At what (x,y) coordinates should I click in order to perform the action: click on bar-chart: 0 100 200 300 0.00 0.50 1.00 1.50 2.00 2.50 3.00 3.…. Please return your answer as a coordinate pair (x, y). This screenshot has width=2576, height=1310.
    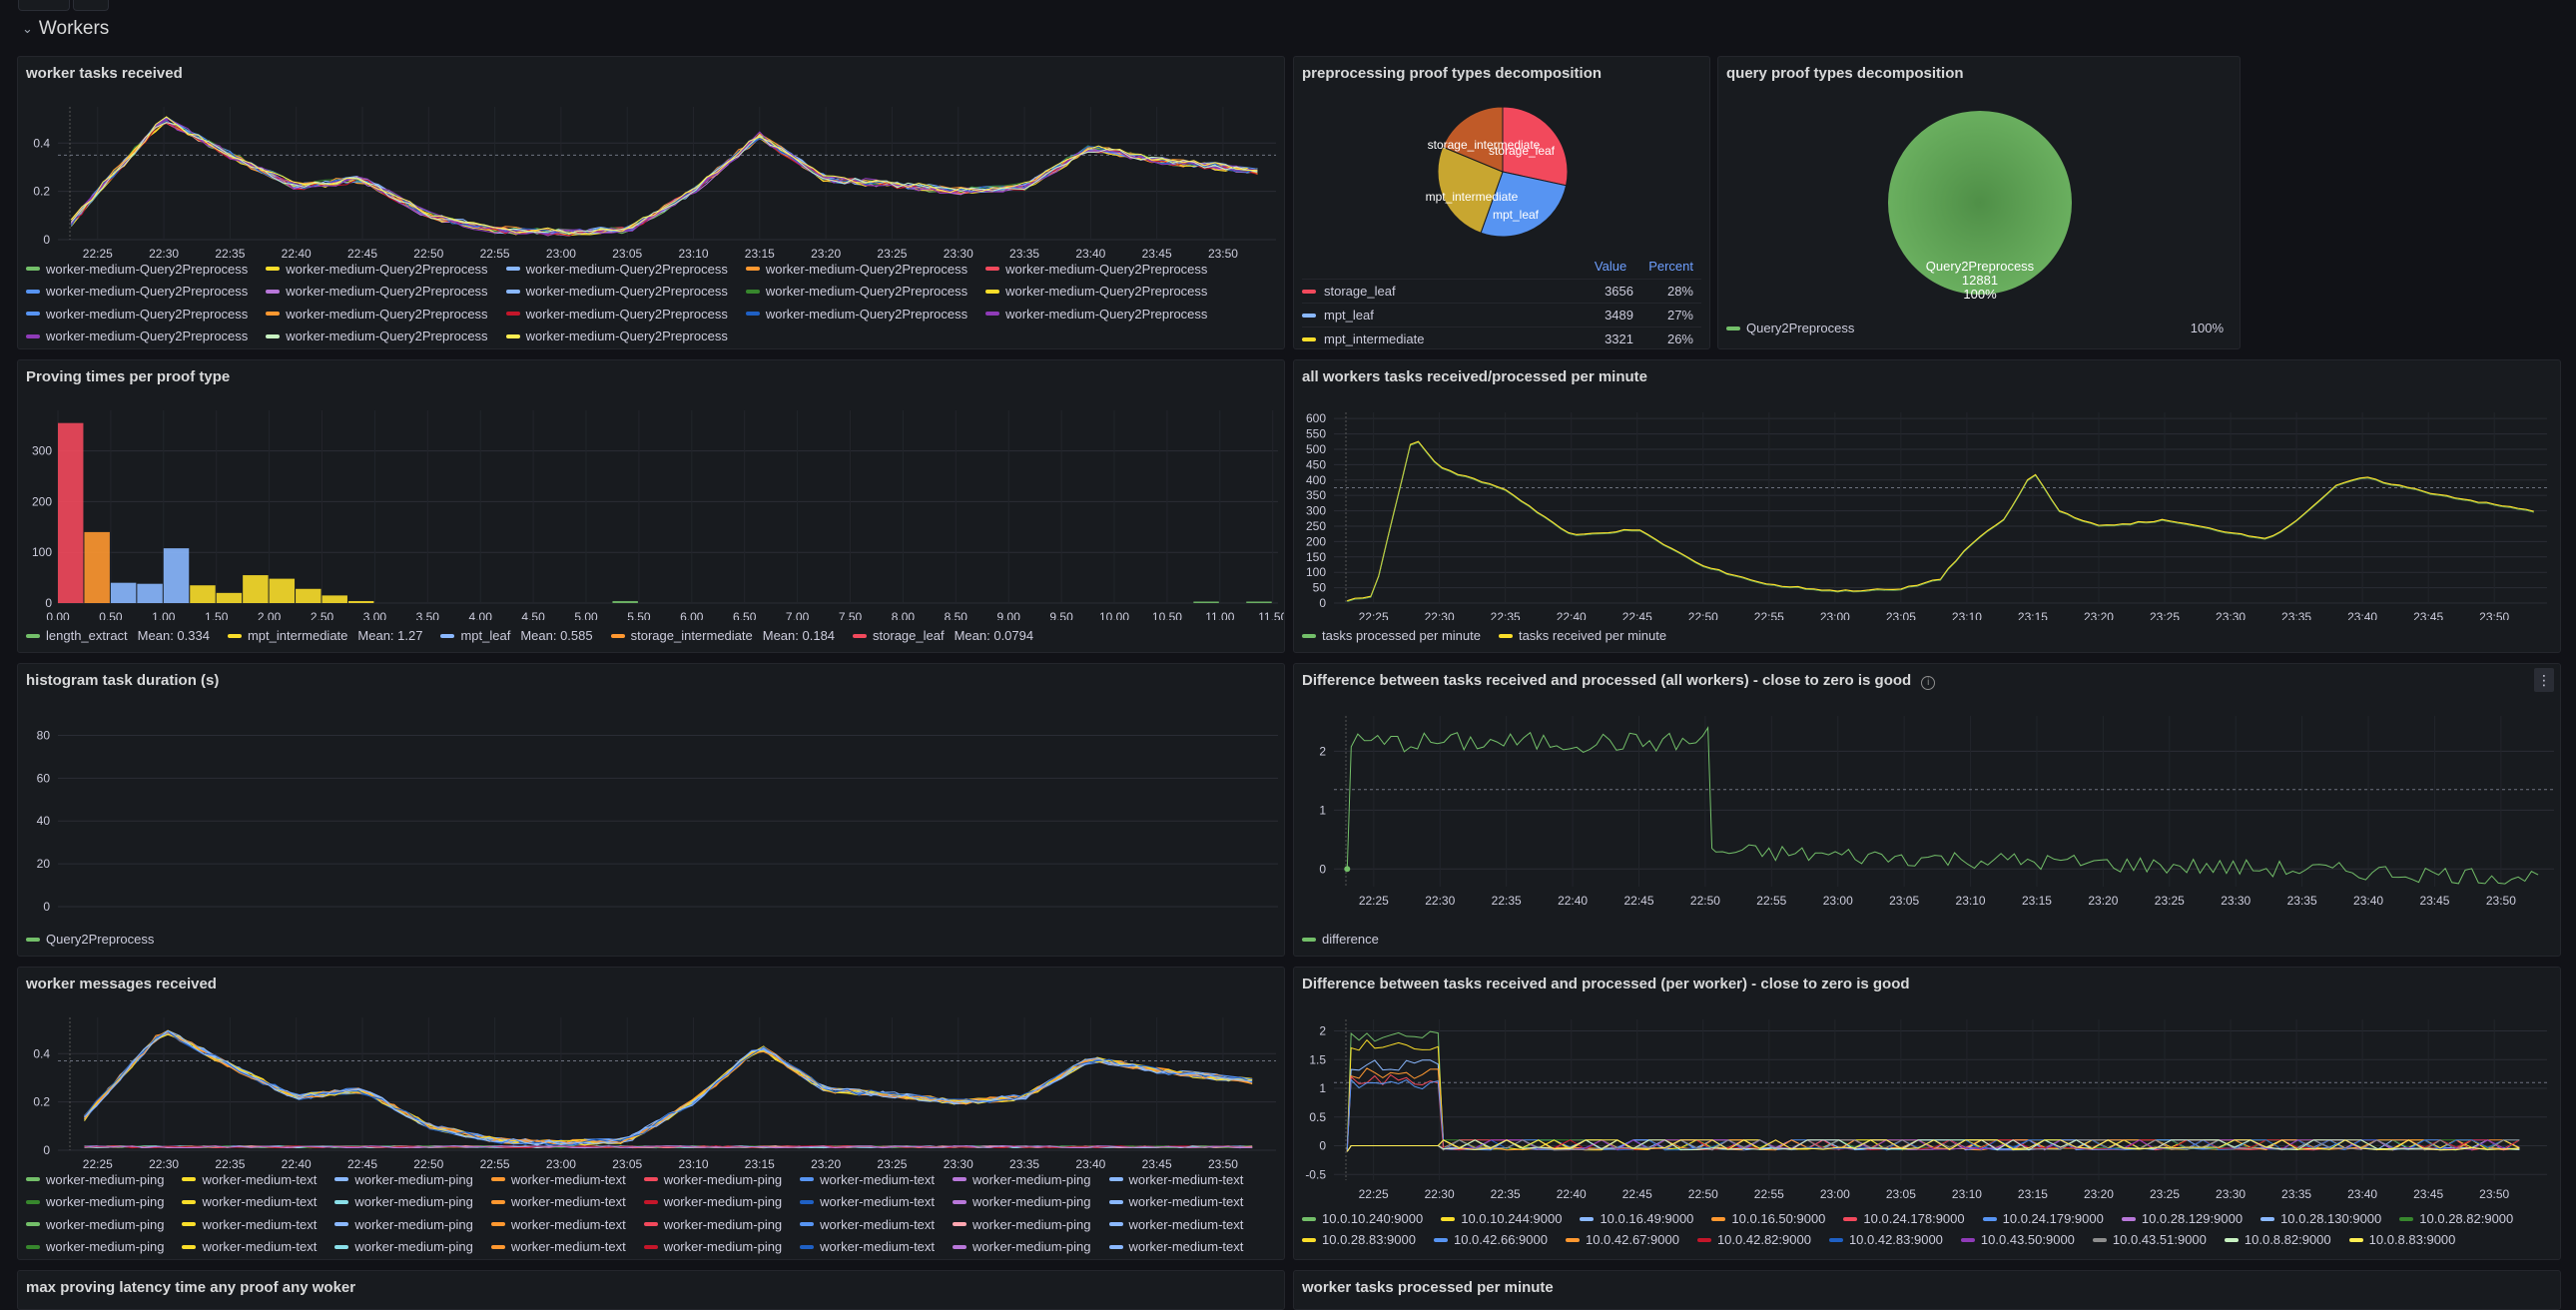
    Looking at the image, I should click on (651, 510).